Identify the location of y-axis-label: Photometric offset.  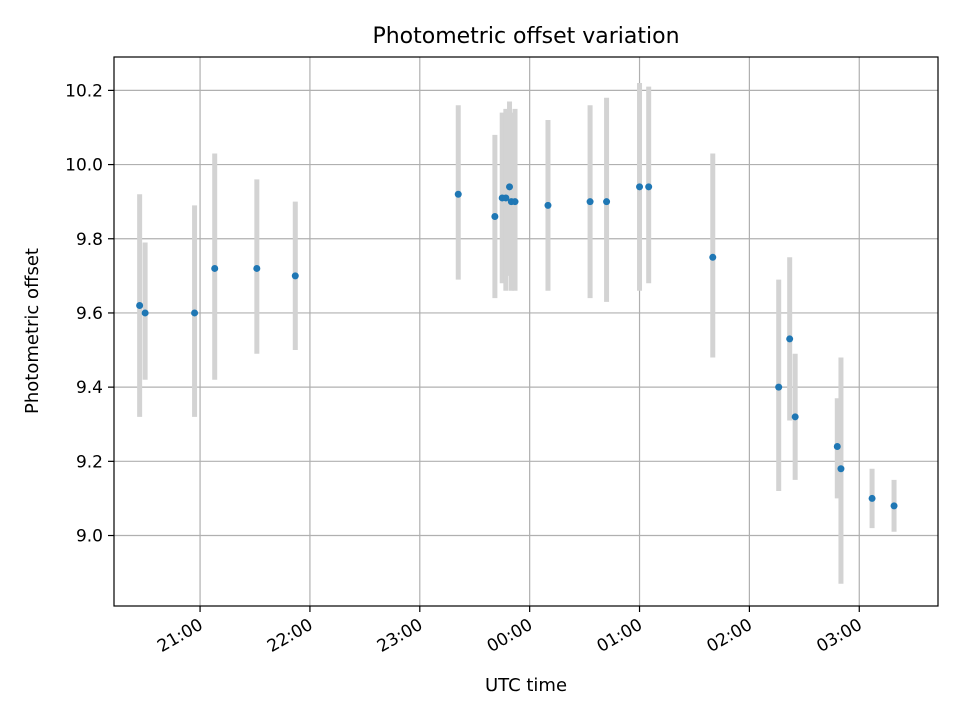
(32, 331).